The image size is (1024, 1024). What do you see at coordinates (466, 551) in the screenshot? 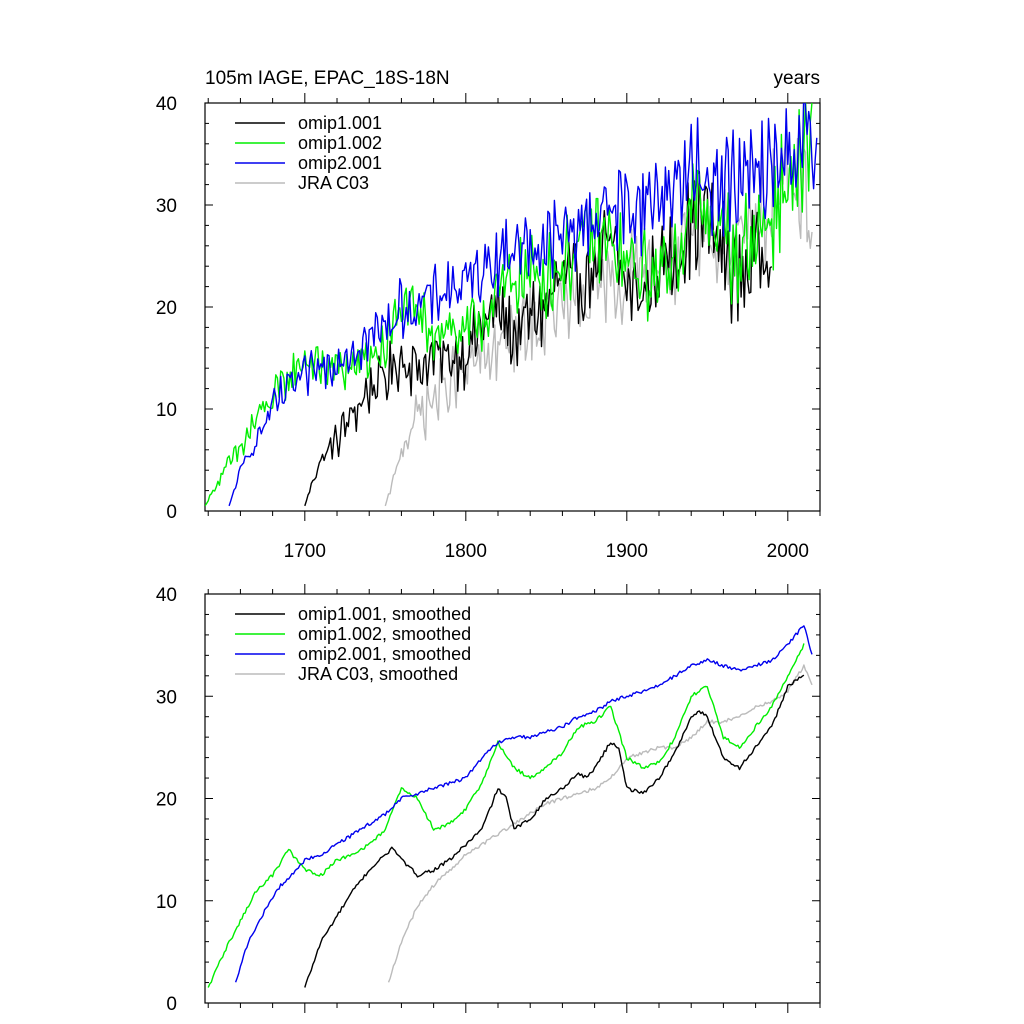
I see `x-tick-label: 1800` at bounding box center [466, 551].